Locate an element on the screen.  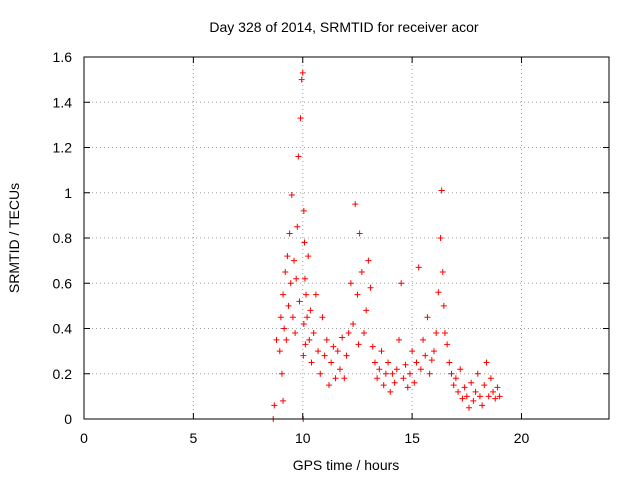
y-tick-label: 0 is located at coordinates (68, 419).